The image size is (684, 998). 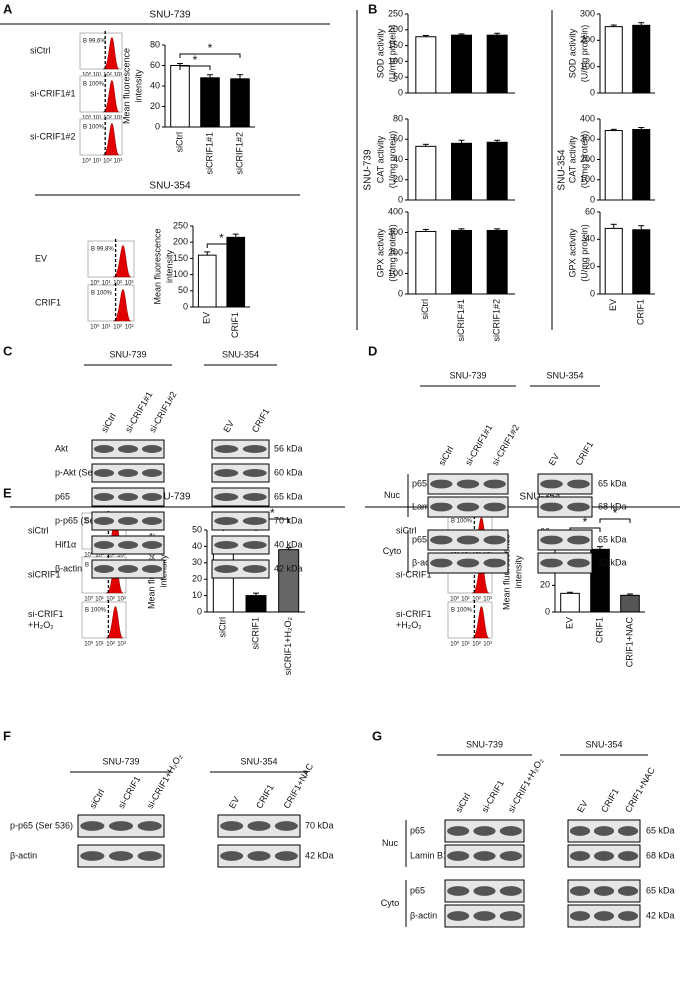 I want to click on y-axis-label: SOD activity, so click(x=572, y=53).